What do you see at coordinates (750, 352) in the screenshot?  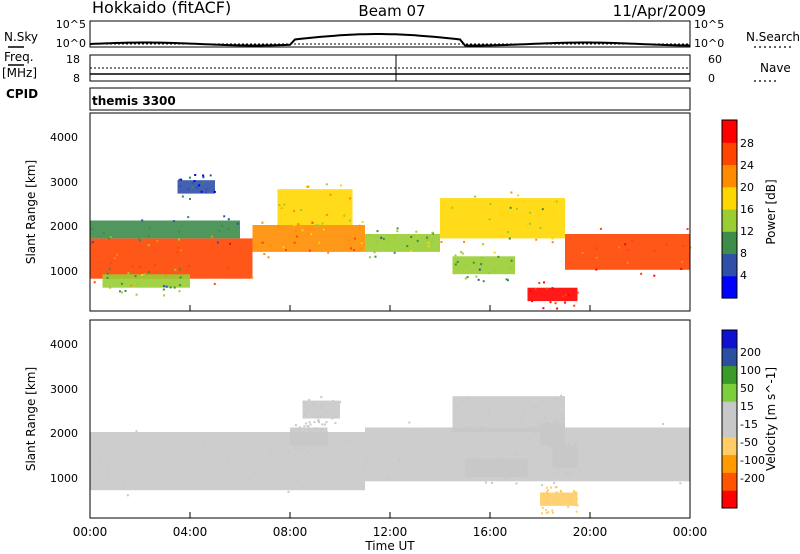 I see `velocity-cbar-tick-200: 200` at bounding box center [750, 352].